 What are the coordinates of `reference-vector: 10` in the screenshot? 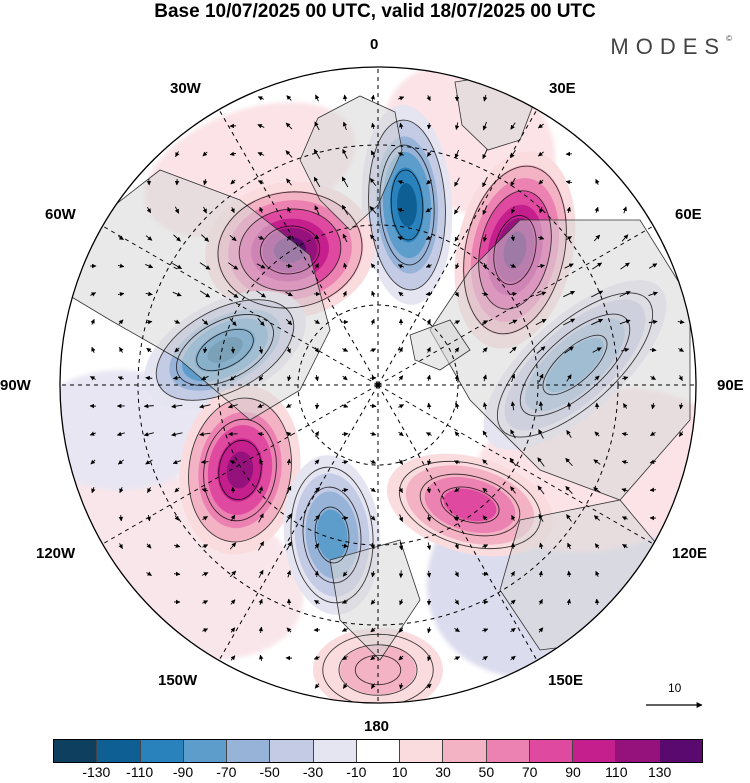 It's located at (674, 694).